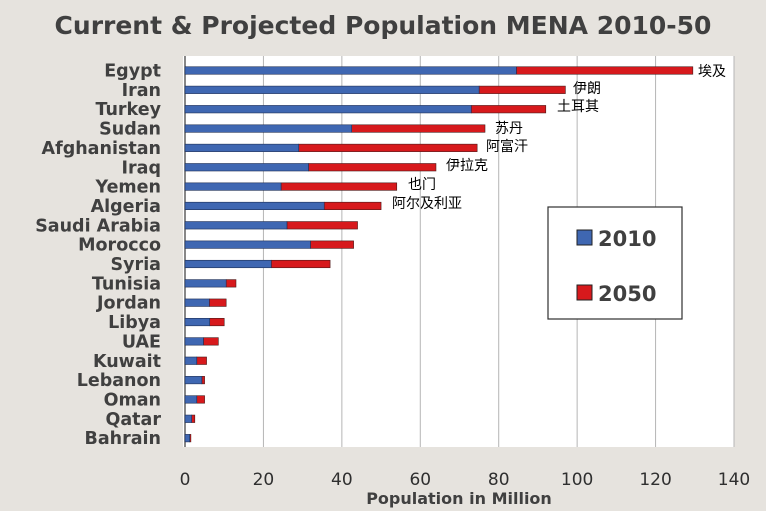 The image size is (766, 511). Describe the element at coordinates (132, 72) in the screenshot. I see `category-label: Egypt` at that location.